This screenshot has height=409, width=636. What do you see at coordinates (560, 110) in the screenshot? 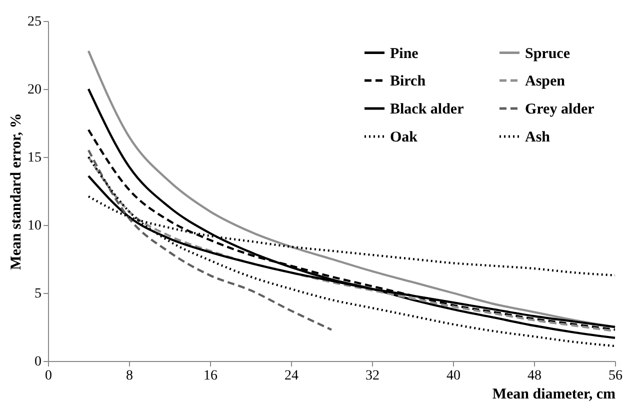
I see `legend-label: Grey alder` at bounding box center [560, 110].